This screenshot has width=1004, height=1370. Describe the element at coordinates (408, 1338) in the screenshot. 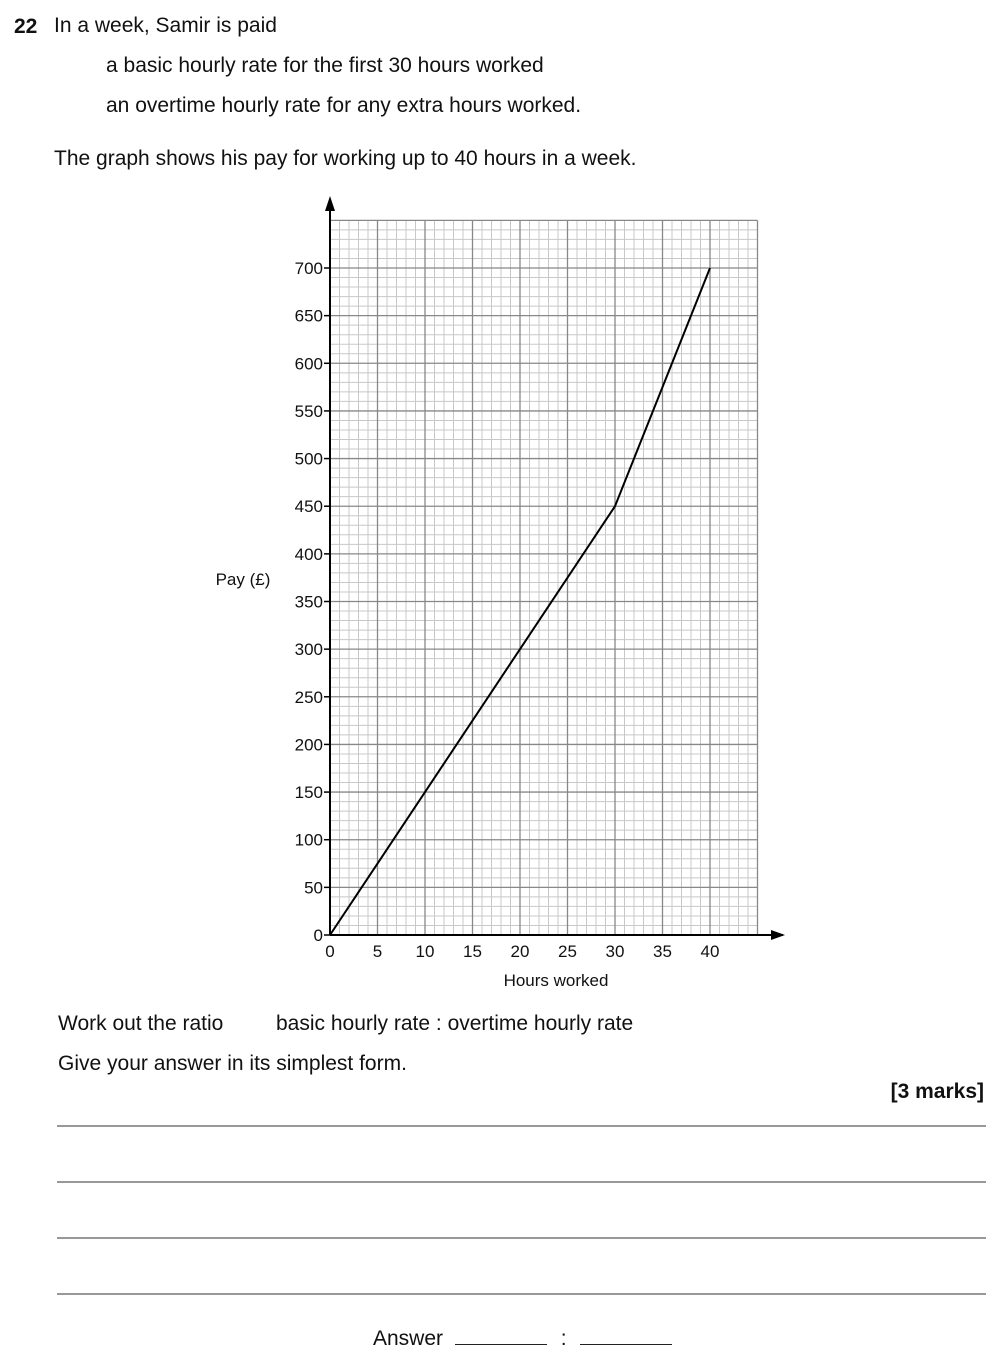

I see `answer-label: Answer` at that location.